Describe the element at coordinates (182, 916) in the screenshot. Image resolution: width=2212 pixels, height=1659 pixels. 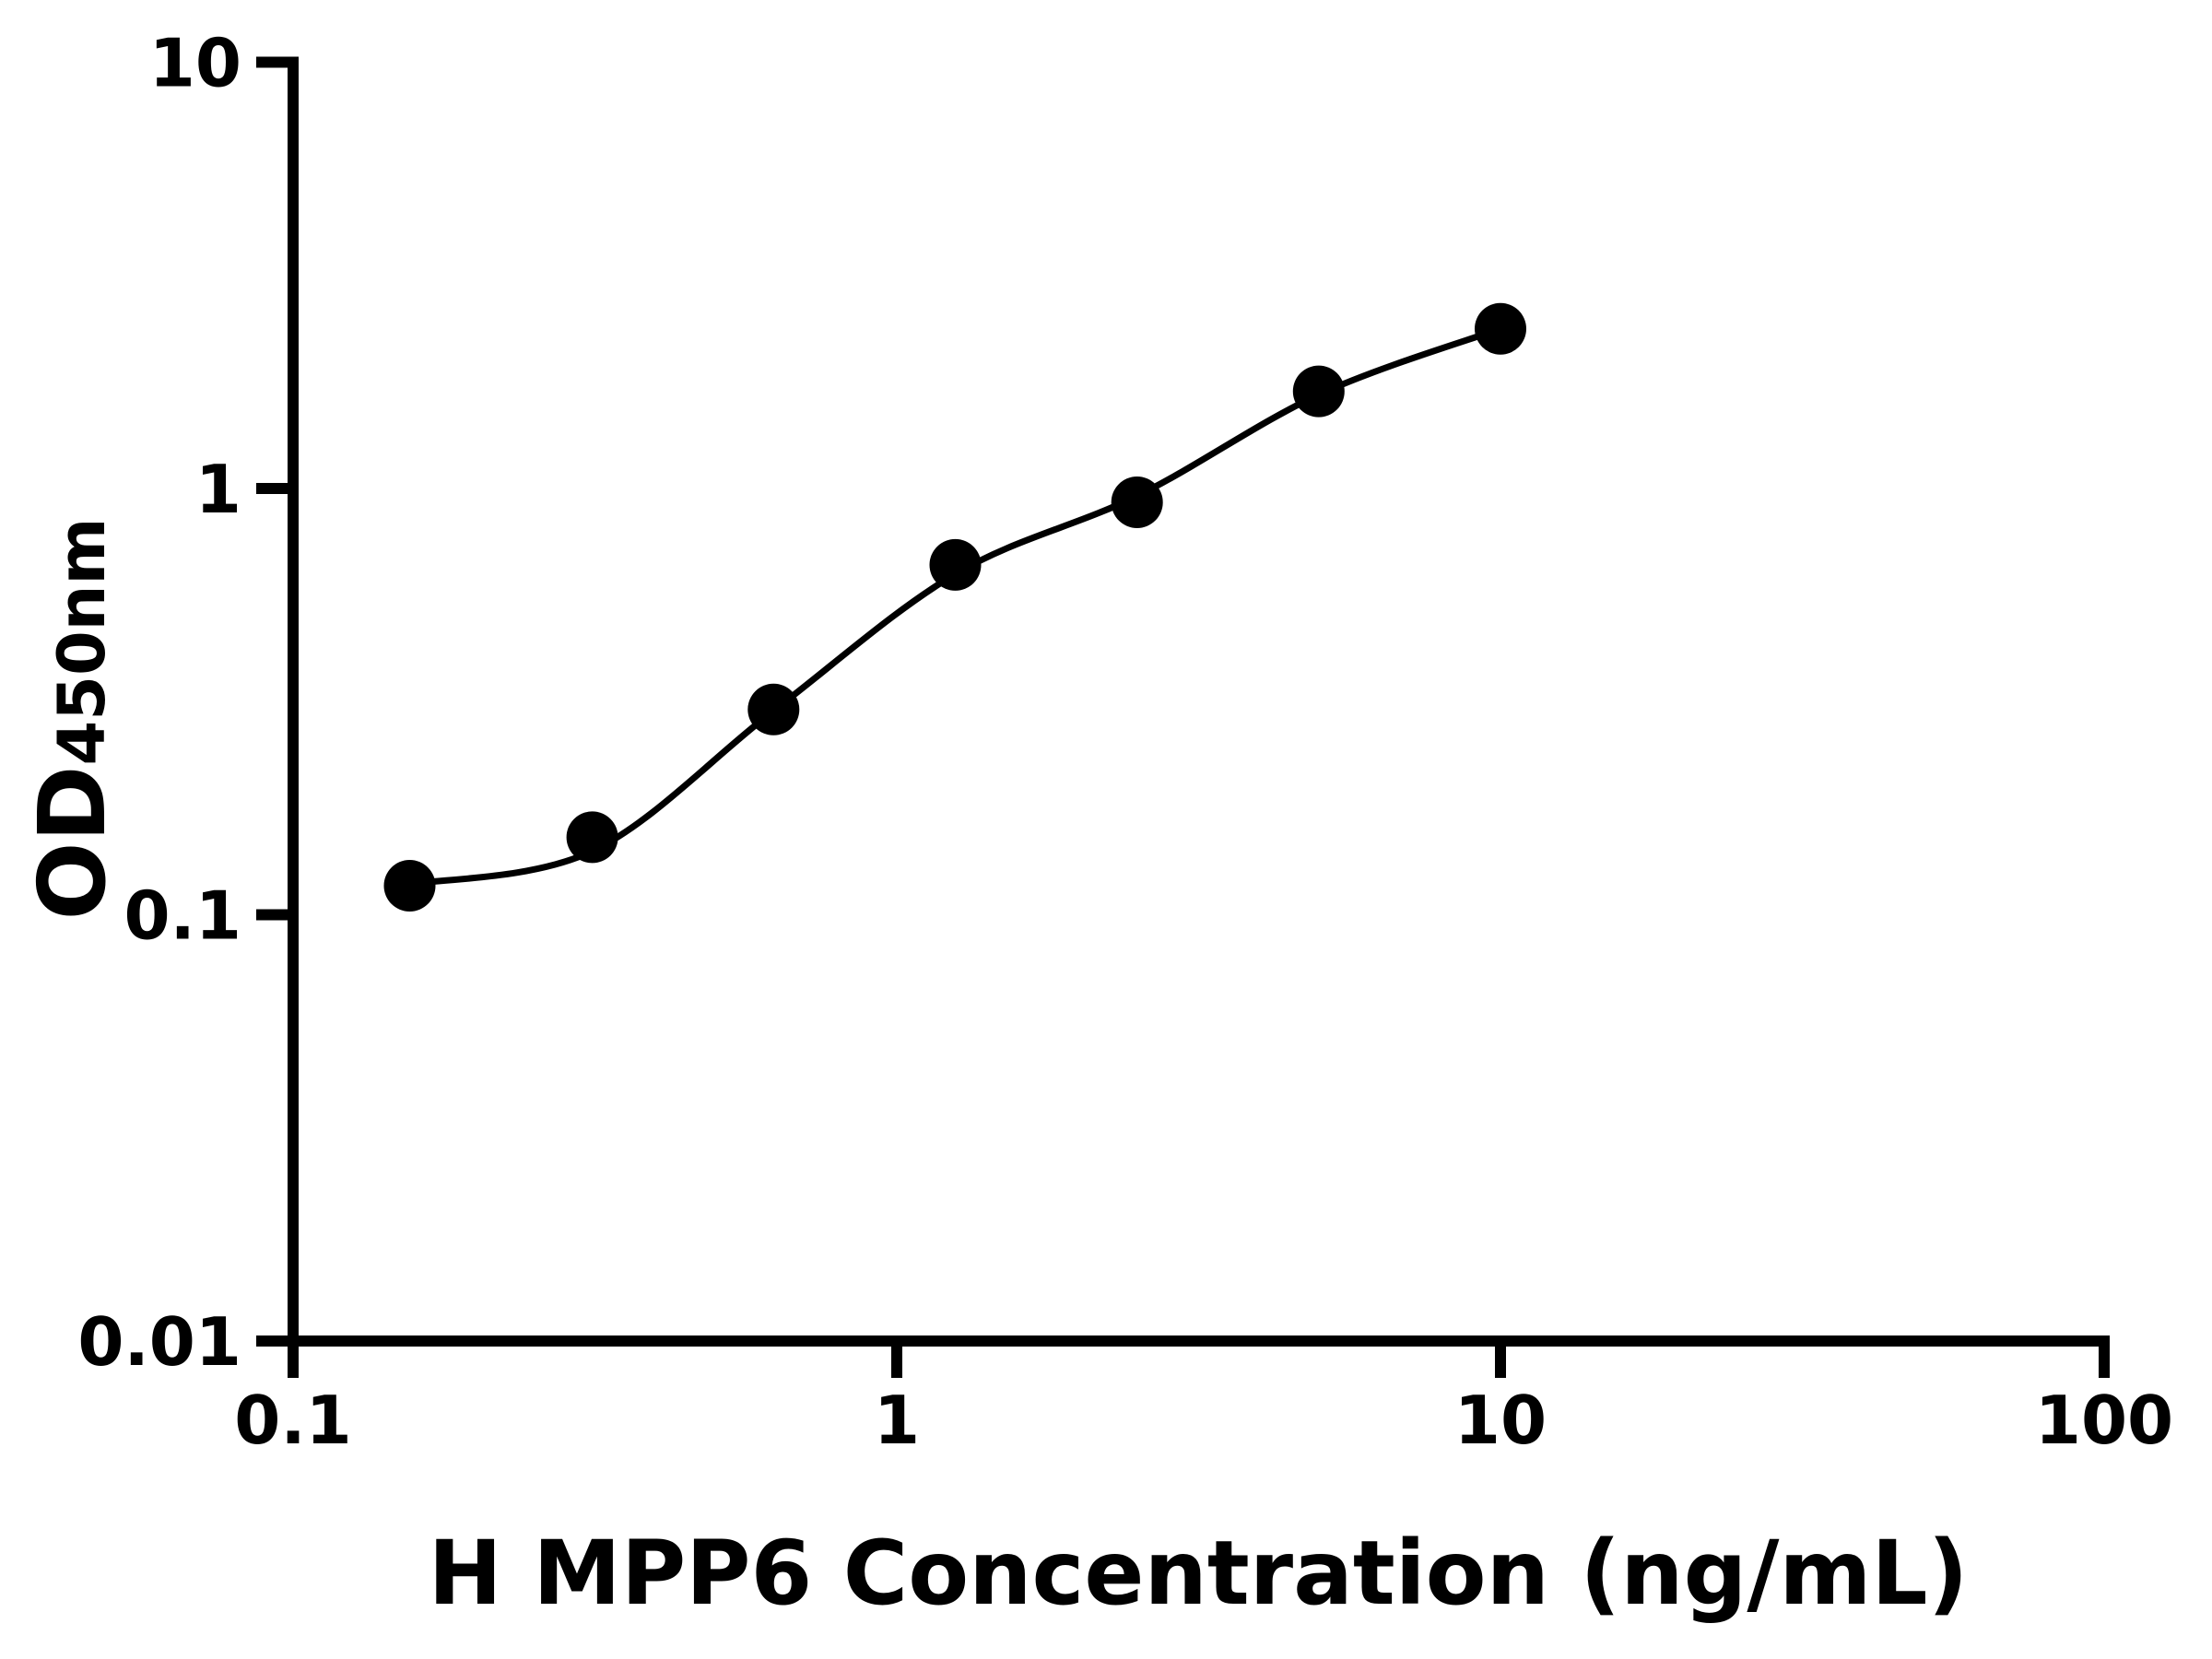
I see `y-tick-label: 0.1` at that location.